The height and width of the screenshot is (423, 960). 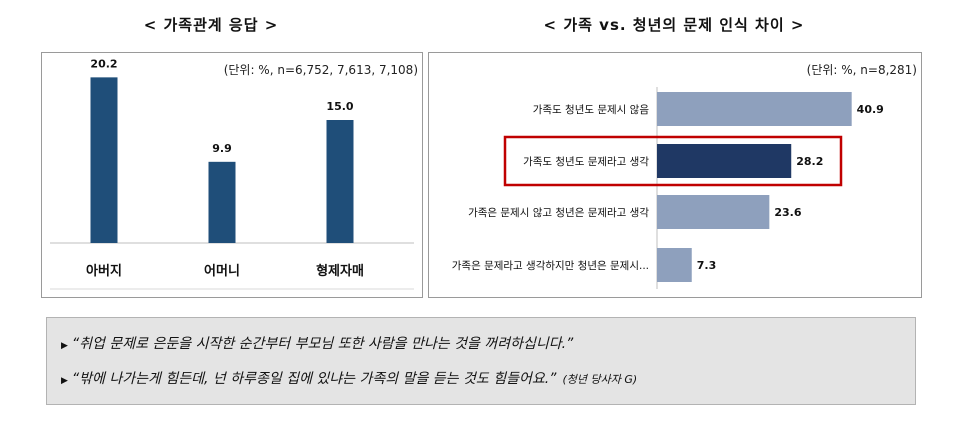 What do you see at coordinates (586, 162) in the screenshot?
I see `category-label-2: 가족도 청년도 문제라고 생각` at bounding box center [586, 162].